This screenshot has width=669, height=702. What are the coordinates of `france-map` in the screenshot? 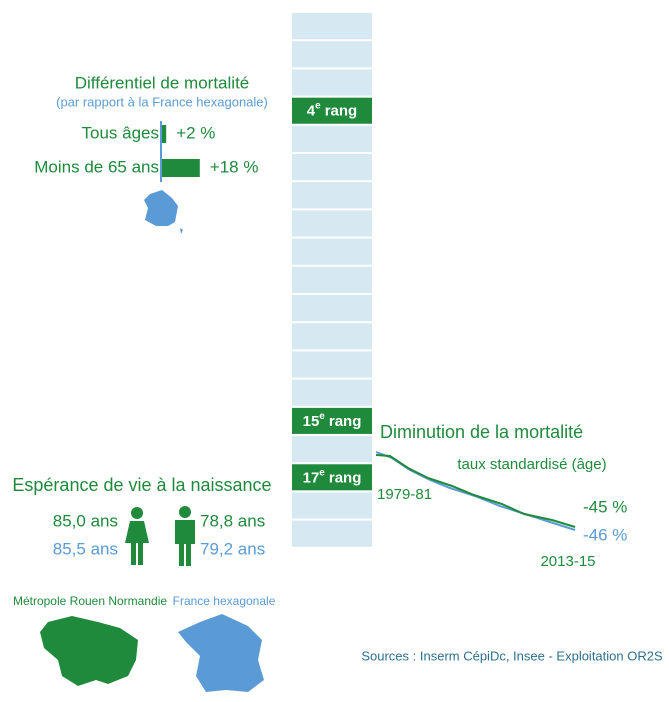 It's located at (221, 653).